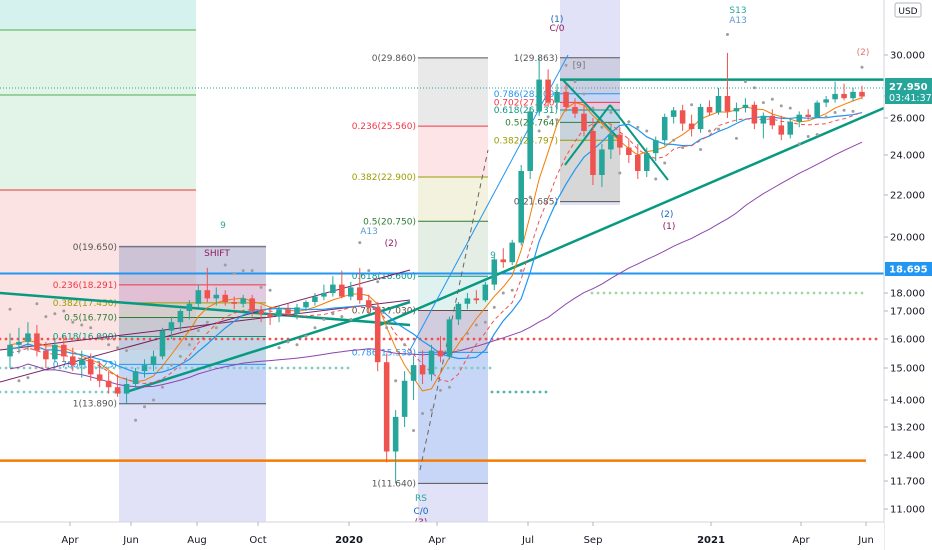 The width and height of the screenshot is (932, 550). Describe the element at coordinates (257, 540) in the screenshot. I see `time-label: Oct` at that location.